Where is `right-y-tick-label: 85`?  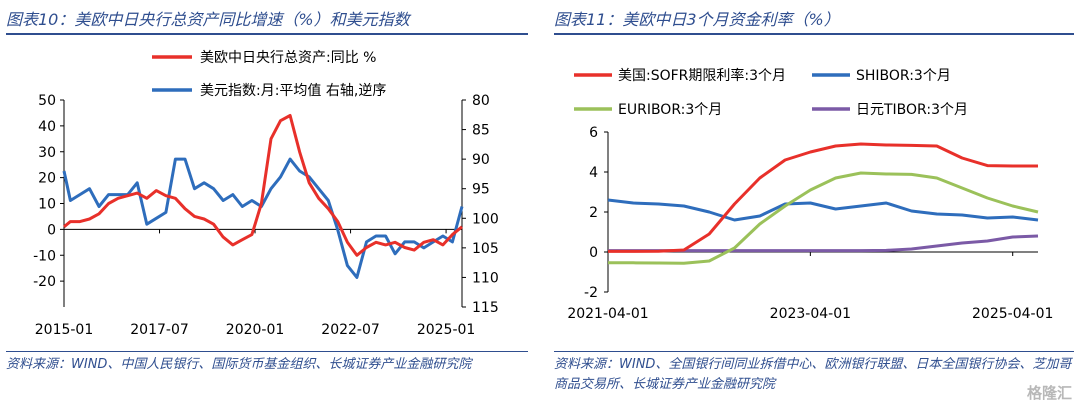
right-y-tick-label: 85 is located at coordinates (481, 131).